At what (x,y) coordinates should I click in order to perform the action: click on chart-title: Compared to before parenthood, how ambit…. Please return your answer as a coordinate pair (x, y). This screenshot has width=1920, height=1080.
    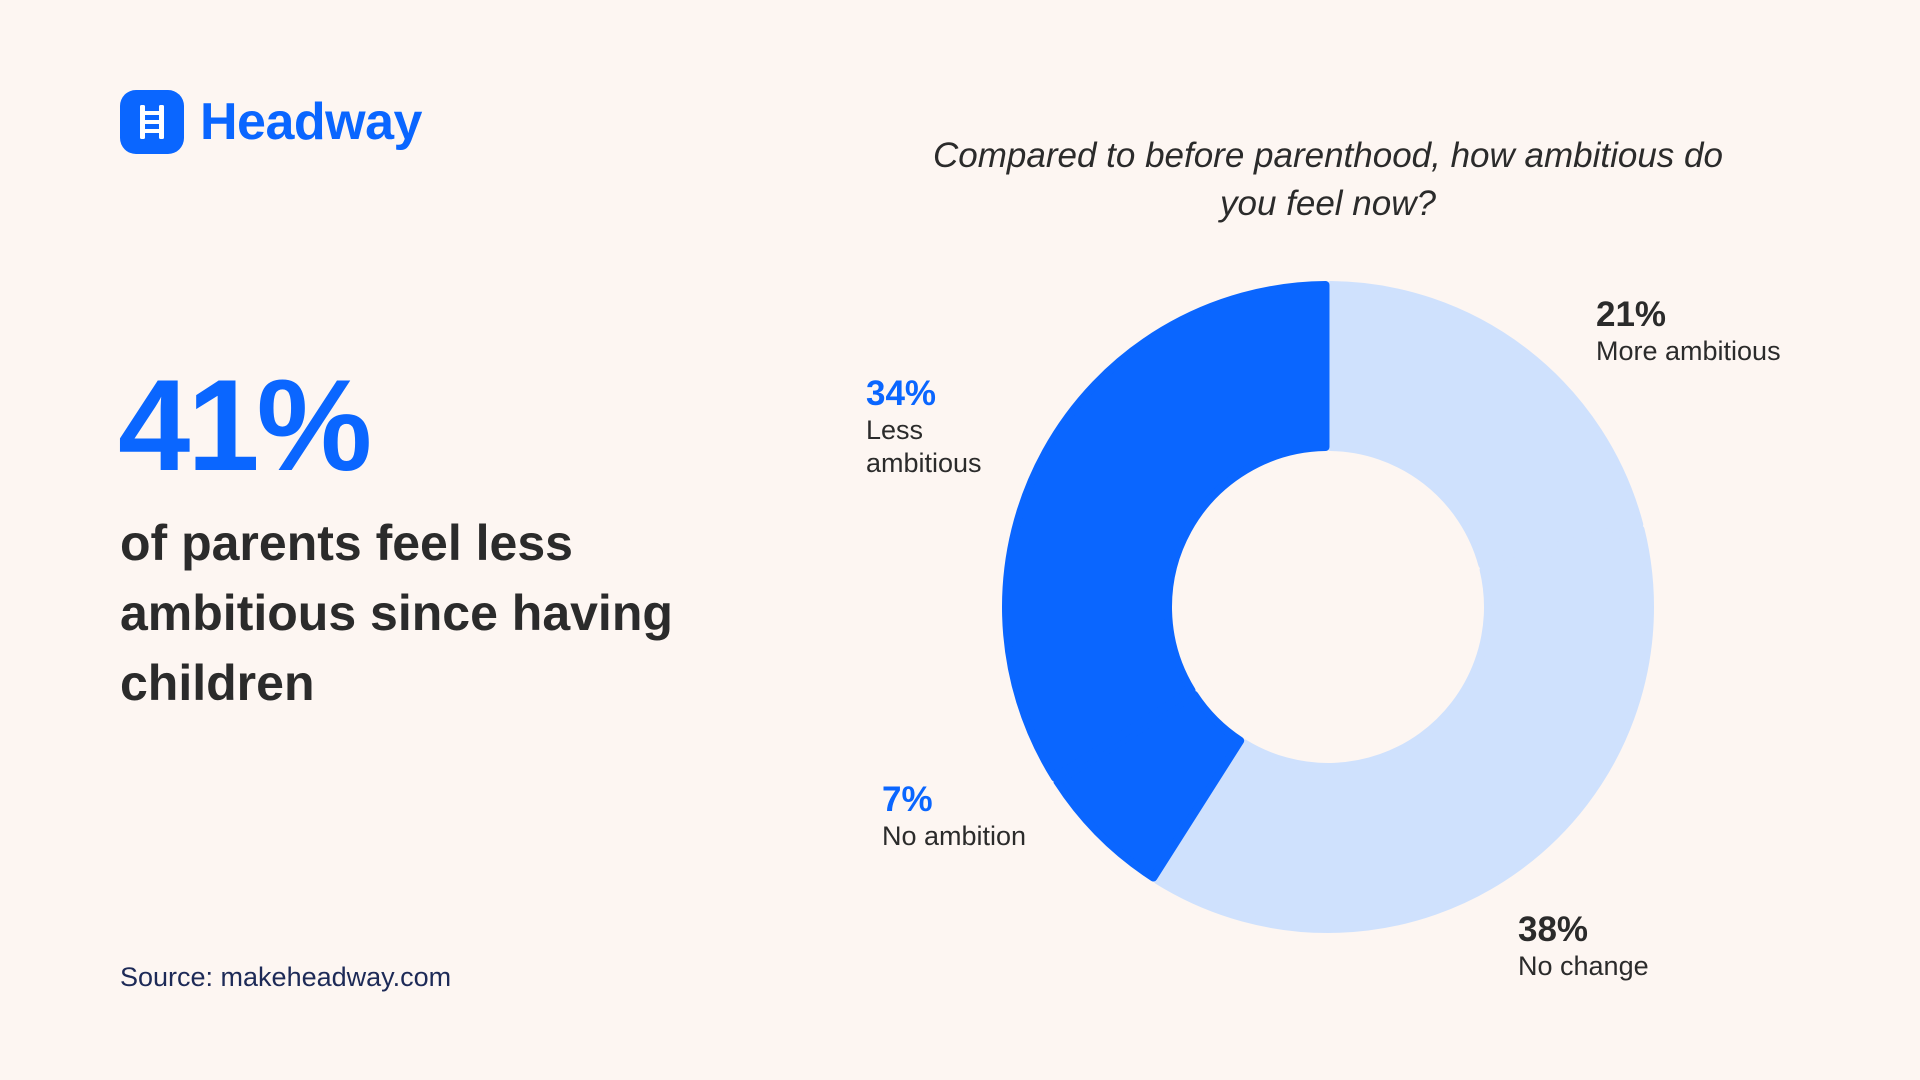
    Looking at the image, I should click on (1328, 179).